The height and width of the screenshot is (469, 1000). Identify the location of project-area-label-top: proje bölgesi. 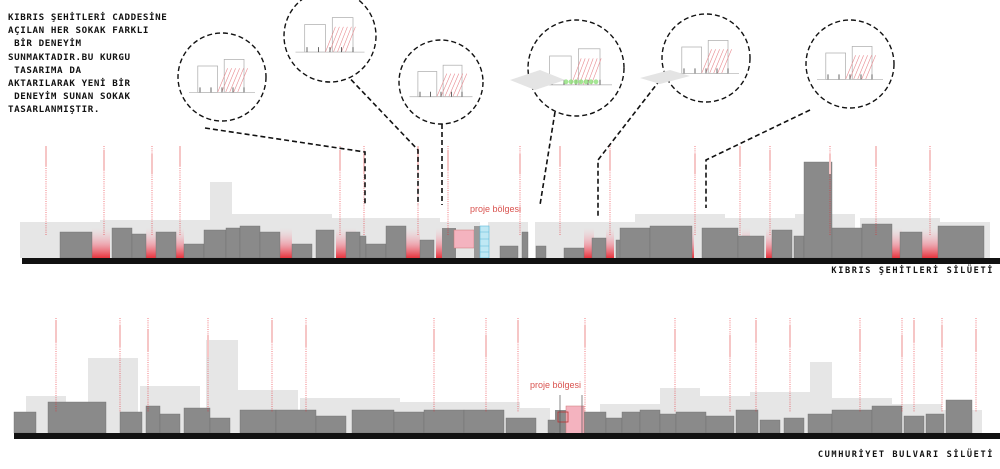
(495, 209).